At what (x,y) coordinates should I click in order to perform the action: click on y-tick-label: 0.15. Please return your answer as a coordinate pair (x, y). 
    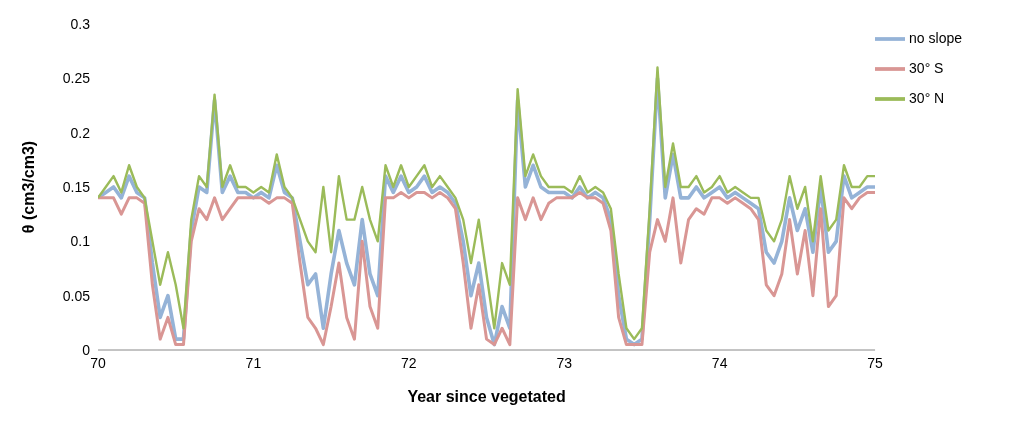
    Looking at the image, I should click on (76, 186).